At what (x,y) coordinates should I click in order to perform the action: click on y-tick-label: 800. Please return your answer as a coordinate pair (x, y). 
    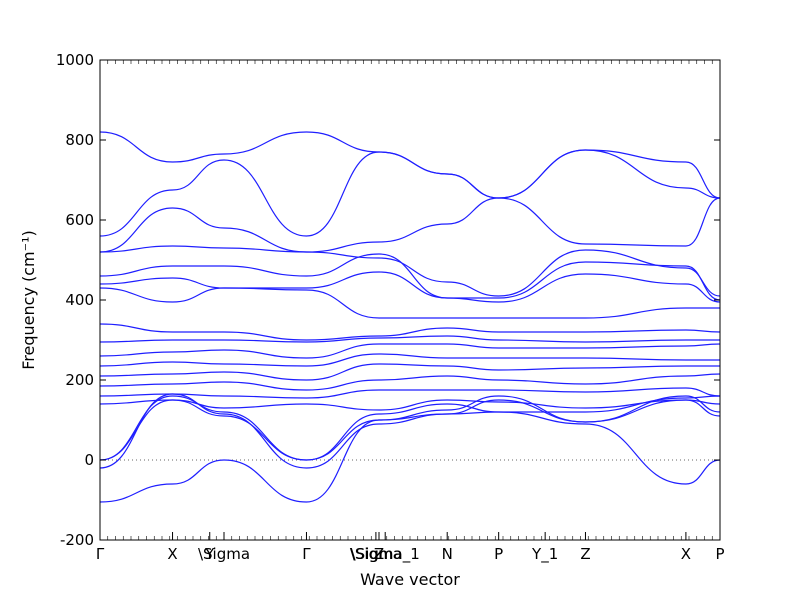
    Looking at the image, I should click on (79, 140).